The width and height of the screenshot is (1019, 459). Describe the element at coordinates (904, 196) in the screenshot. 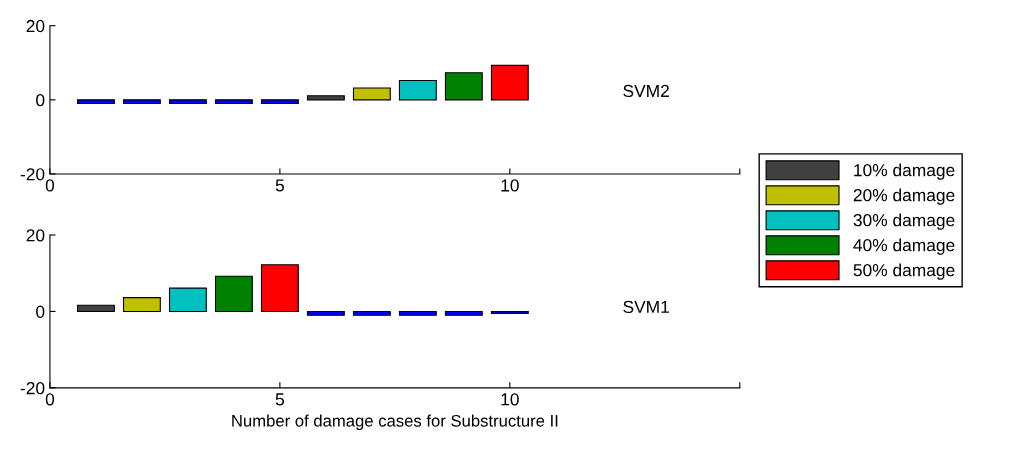

I see `legend-label: 20% damage` at that location.